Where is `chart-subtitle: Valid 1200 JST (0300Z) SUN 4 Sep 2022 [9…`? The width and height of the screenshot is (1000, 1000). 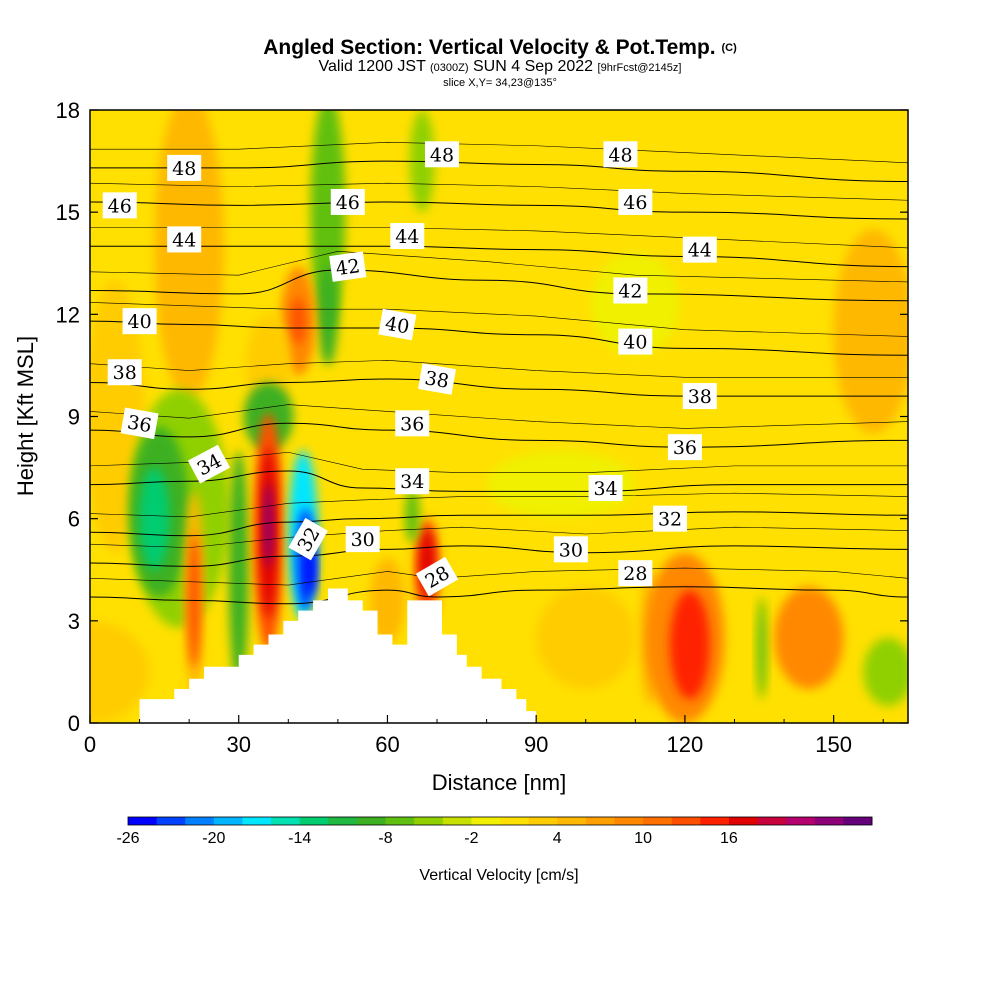 chart-subtitle: Valid 1200 JST (0300Z) SUN 4 Sep 2022 [9… is located at coordinates (500, 67).